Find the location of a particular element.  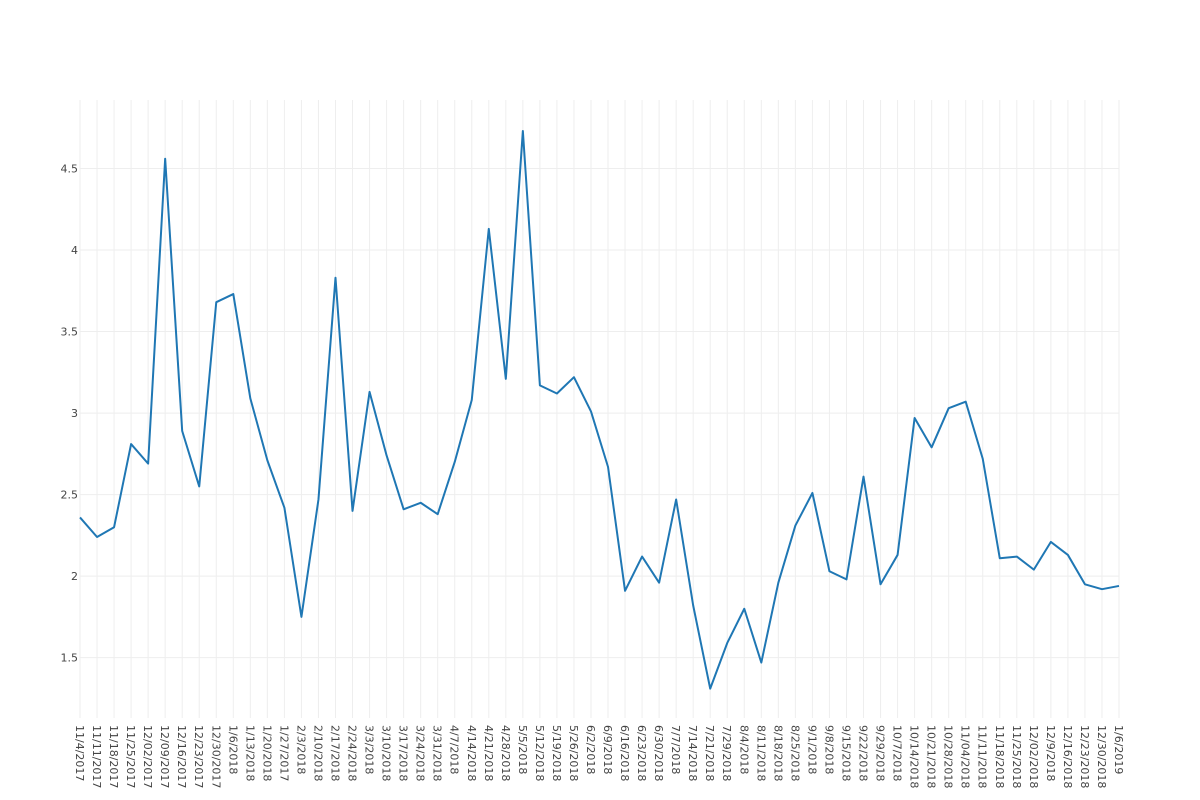

x-tick-label: 6/2/2018 is located at coordinates (590, 749).